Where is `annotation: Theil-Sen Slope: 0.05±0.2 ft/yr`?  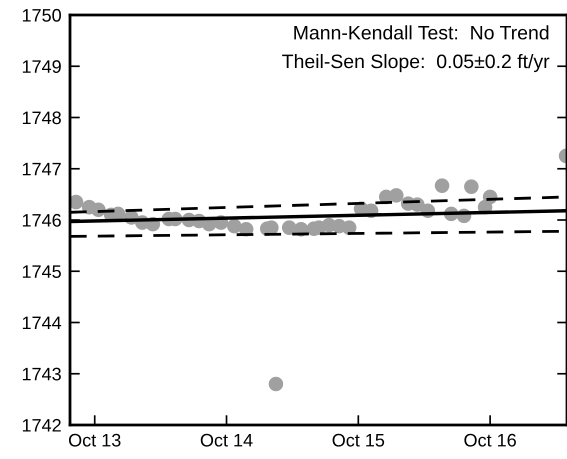
annotation: Theil-Sen Slope: 0.05±0.2 ft/yr is located at coordinates (416, 63).